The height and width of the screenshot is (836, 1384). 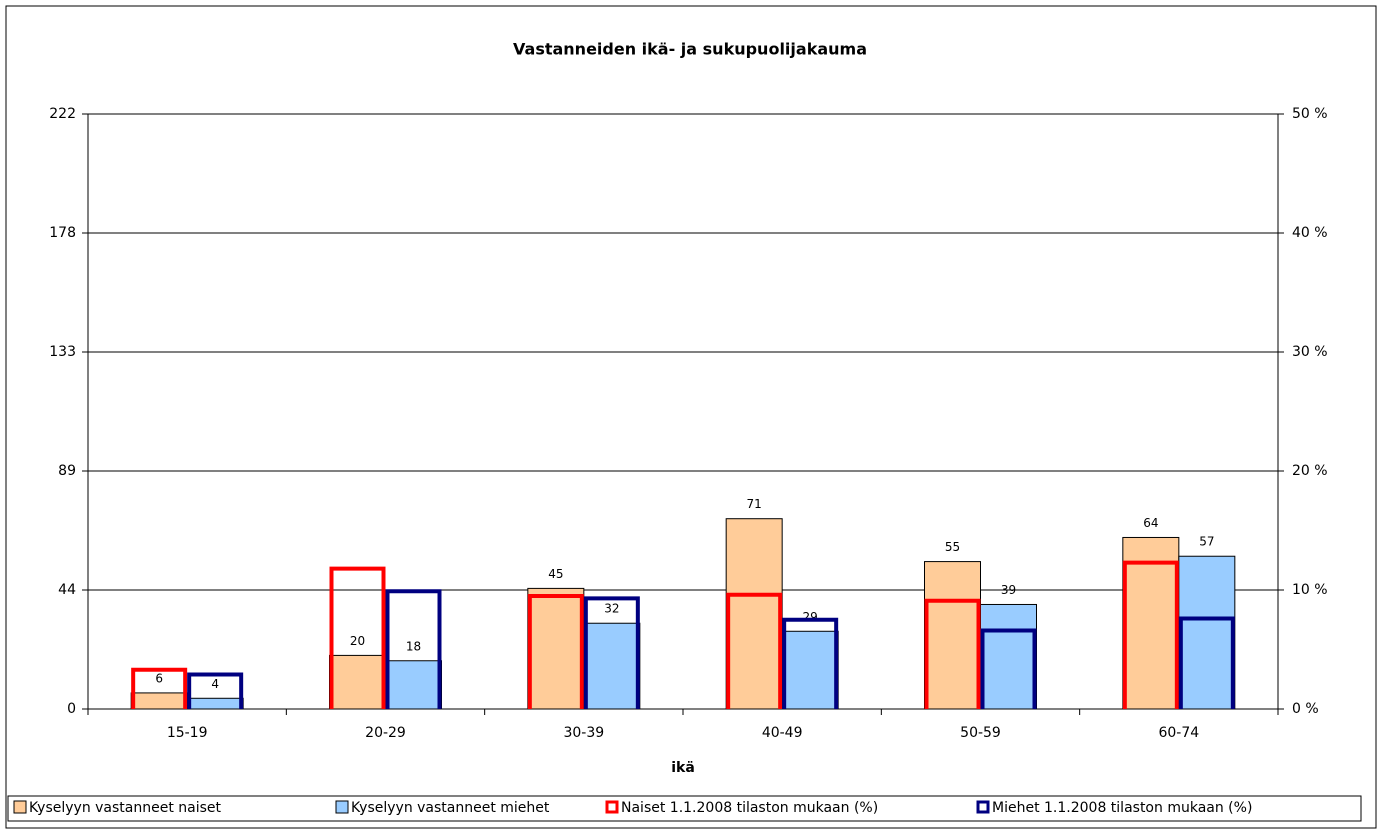 What do you see at coordinates (690, 49) in the screenshot?
I see `chart-title: Vastanneiden ikä- ja sukupuolijakauma` at bounding box center [690, 49].